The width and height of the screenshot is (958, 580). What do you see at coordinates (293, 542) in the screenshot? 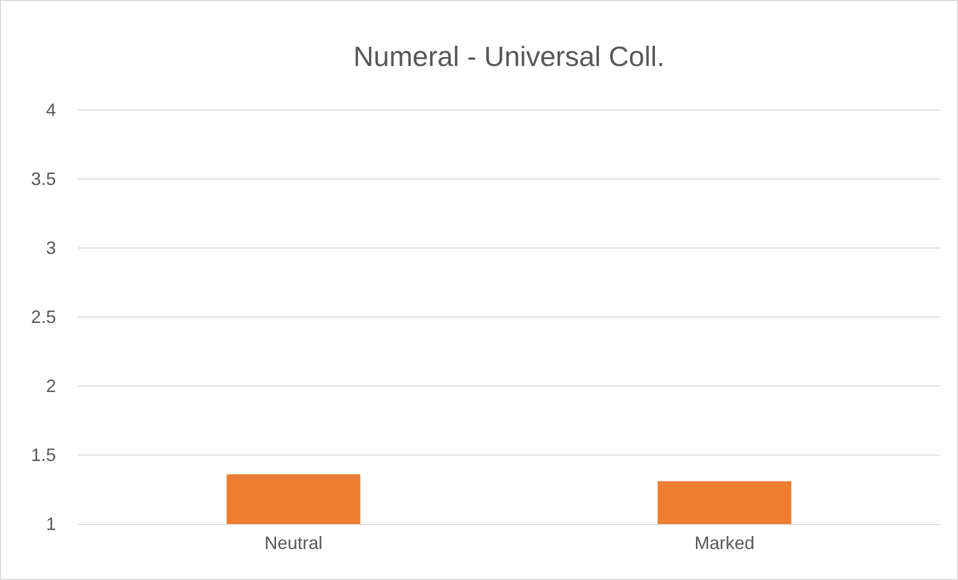
I see `x-tick-label: Neutral` at bounding box center [293, 542].